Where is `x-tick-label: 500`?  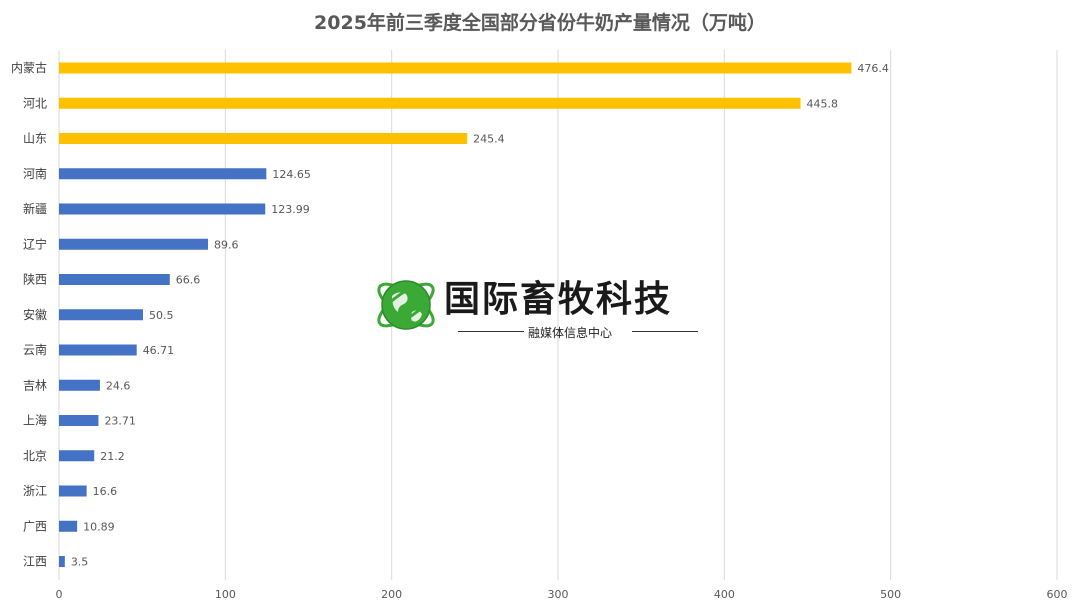
x-tick-label: 500 is located at coordinates (890, 594).